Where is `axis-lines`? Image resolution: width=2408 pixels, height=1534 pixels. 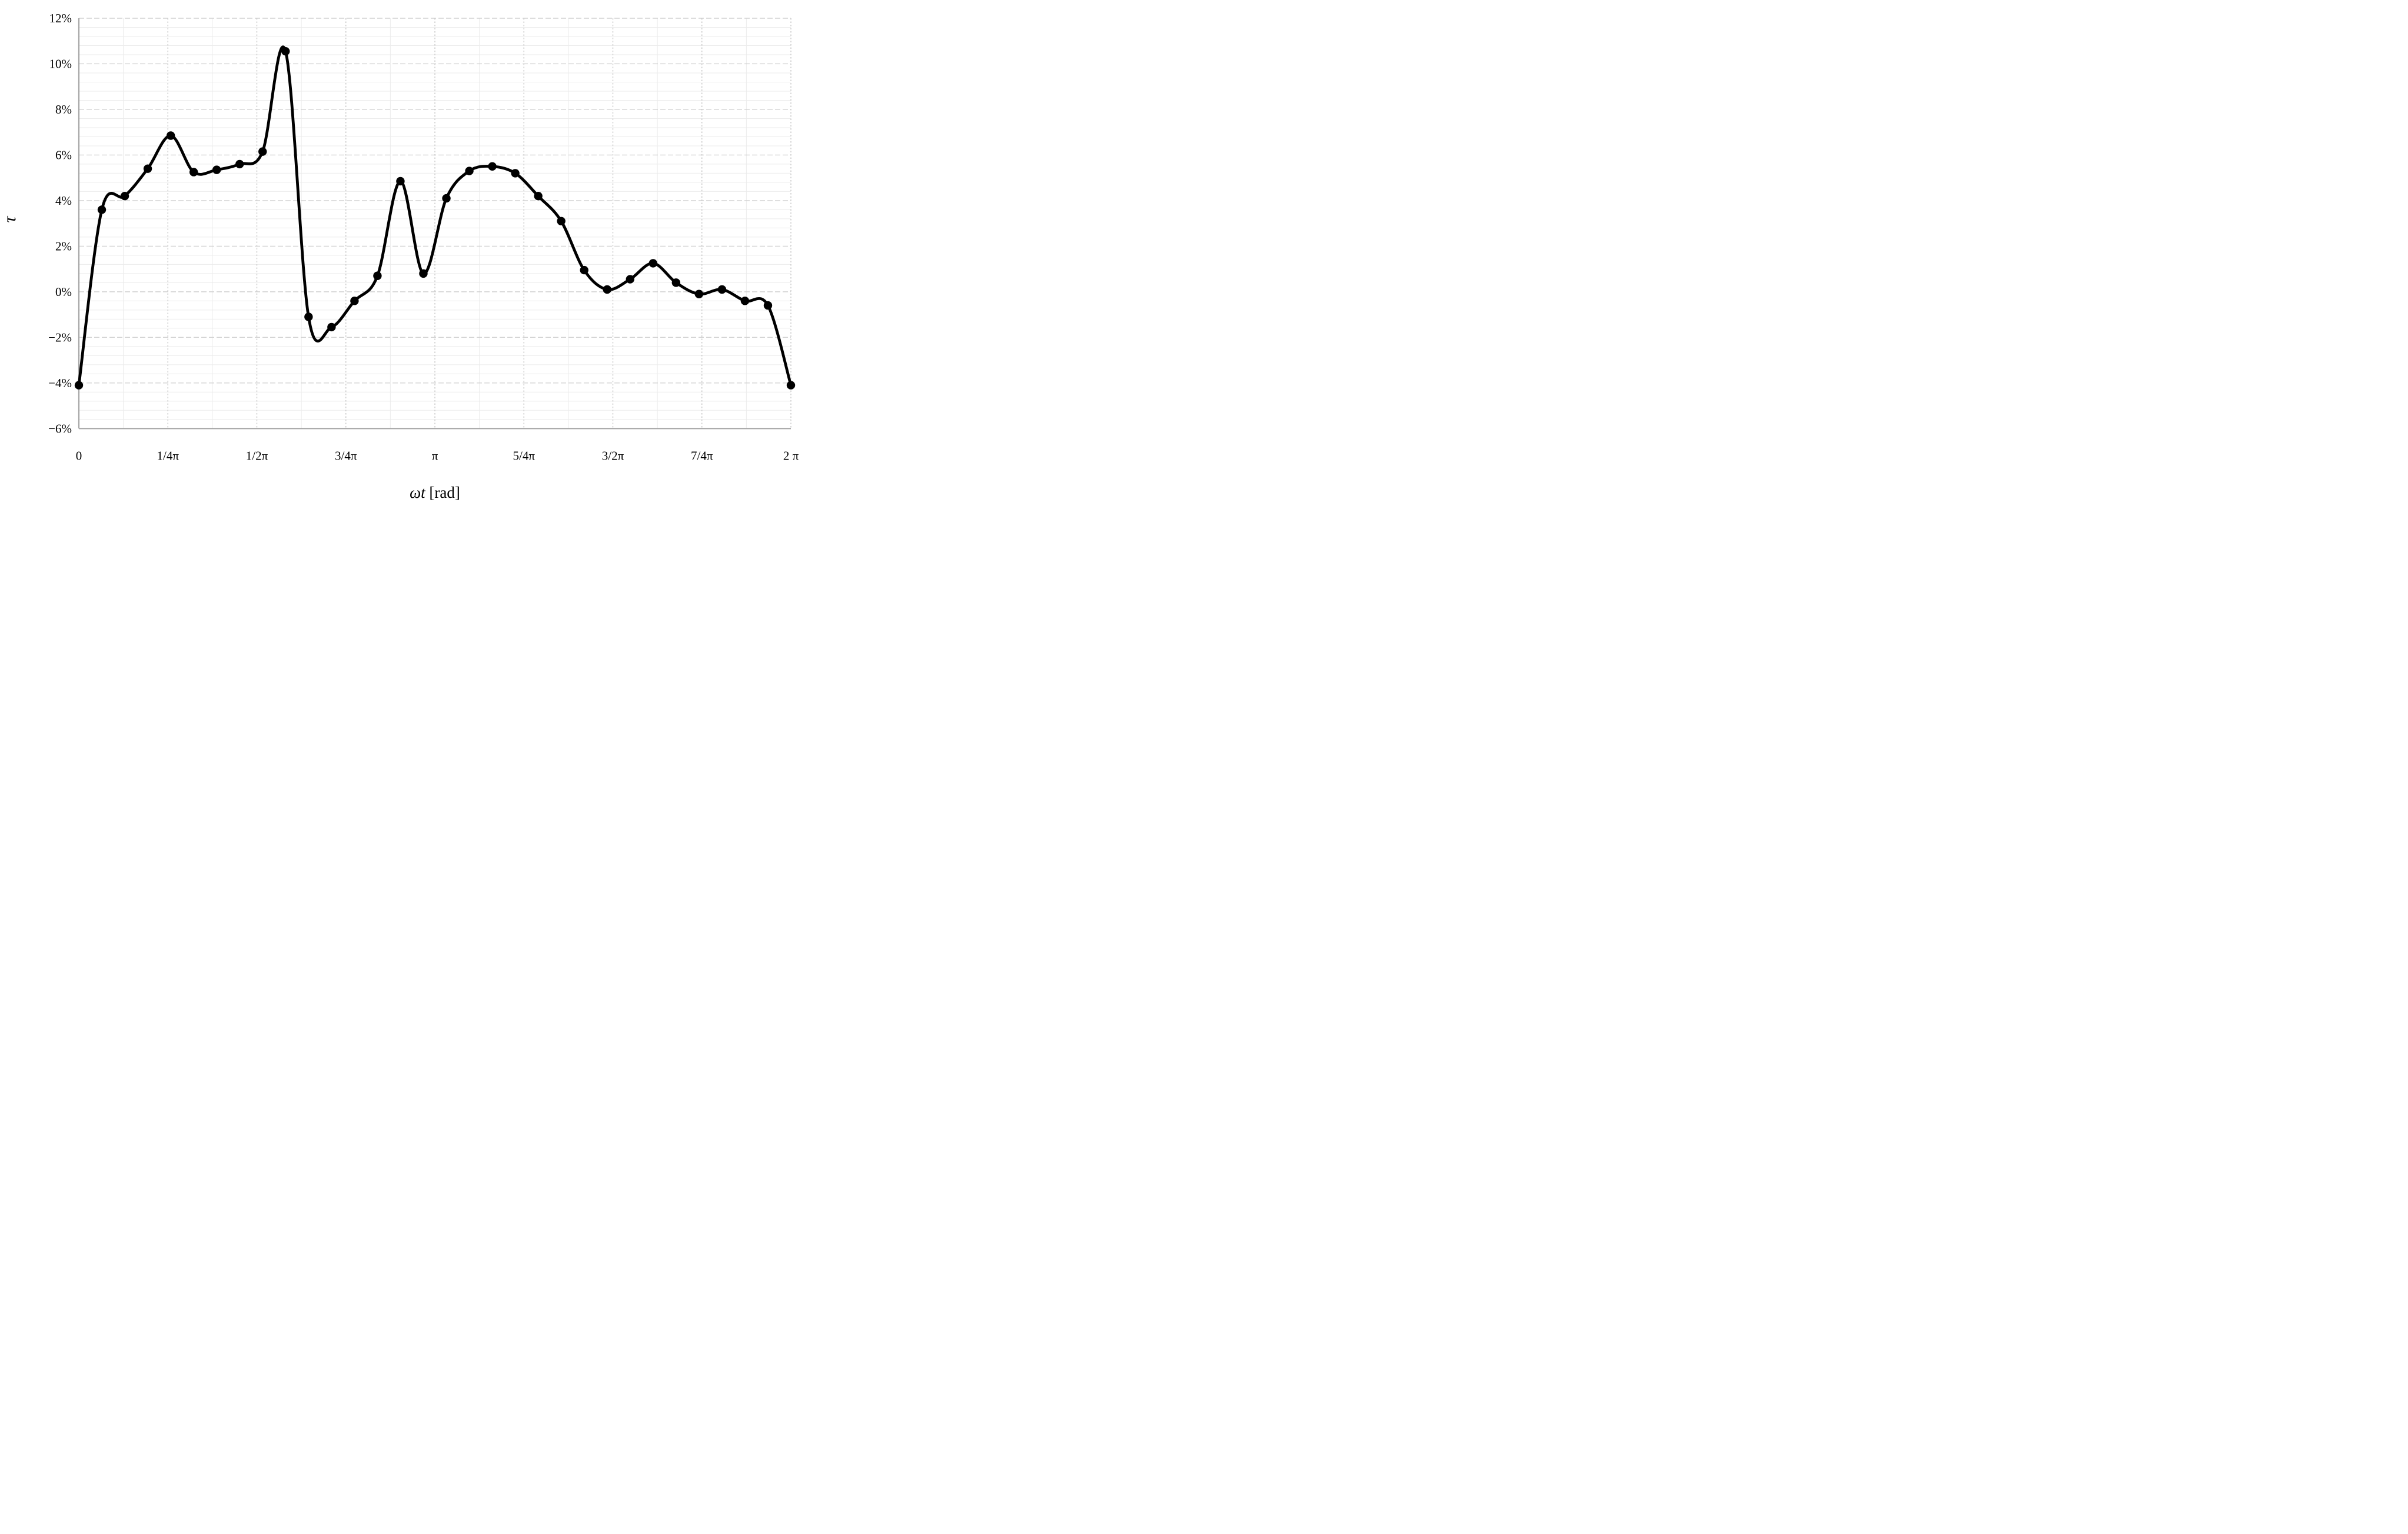
axis-lines is located at coordinates (434, 224).